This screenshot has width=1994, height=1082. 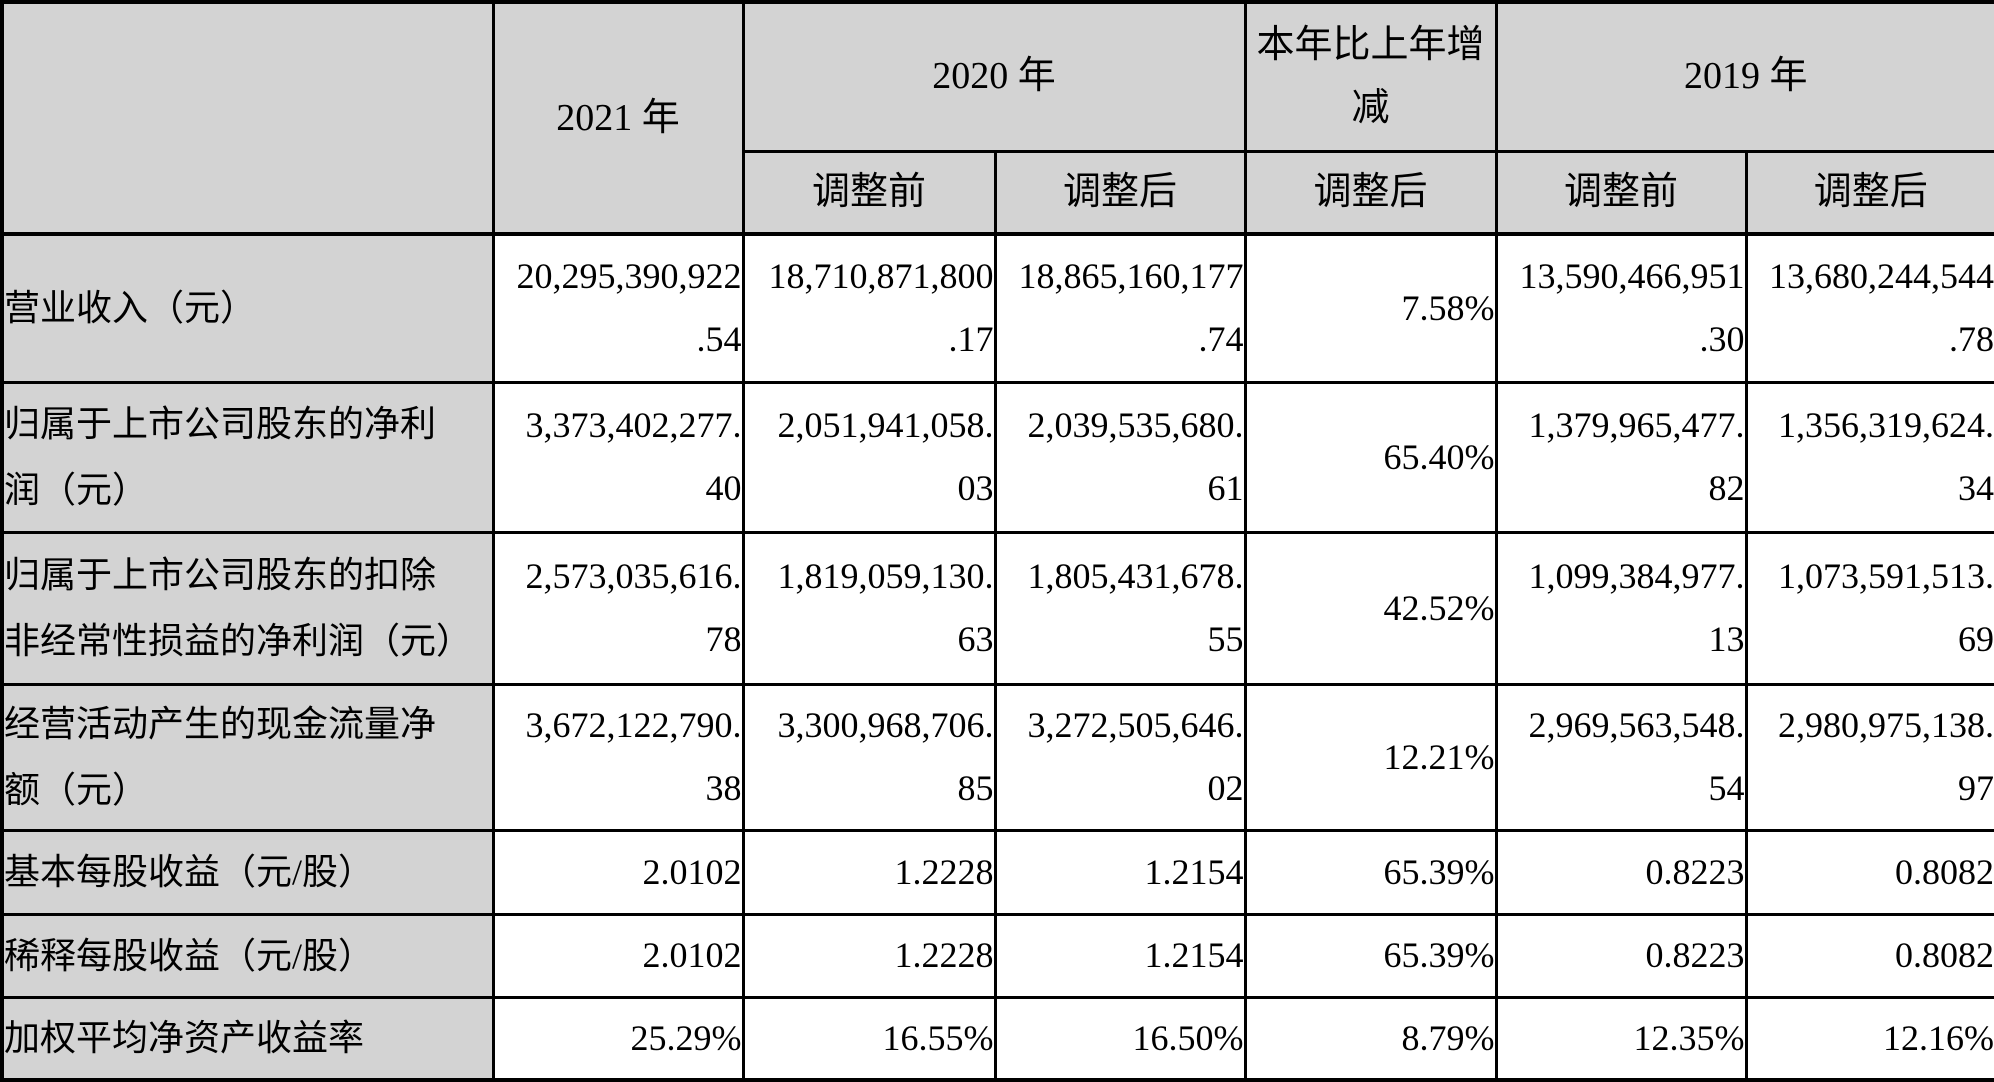 I want to click on header-change-line1: 本年比上年增, so click(x=1370, y=44).